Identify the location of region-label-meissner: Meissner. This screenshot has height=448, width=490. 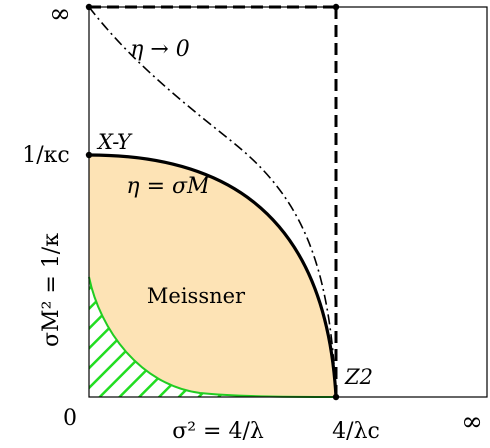
(196, 296).